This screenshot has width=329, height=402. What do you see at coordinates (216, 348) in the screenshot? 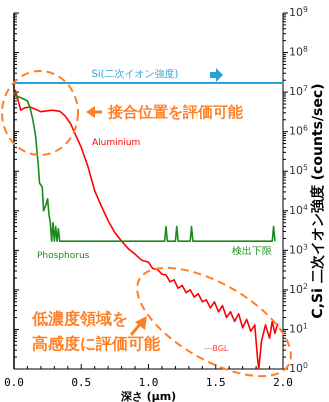
I see `annotation: ---BGL` at bounding box center [216, 348].